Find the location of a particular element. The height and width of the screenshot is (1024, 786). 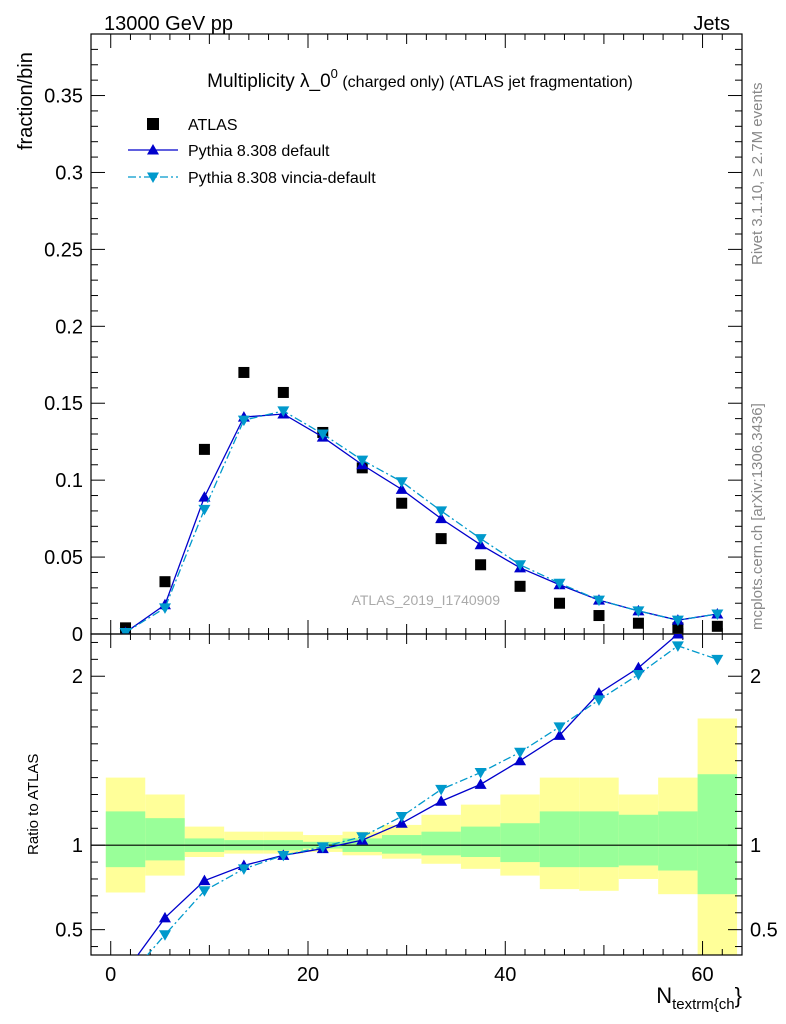

ratio-y-tick-label-right: 0.5 is located at coordinates (764, 931).